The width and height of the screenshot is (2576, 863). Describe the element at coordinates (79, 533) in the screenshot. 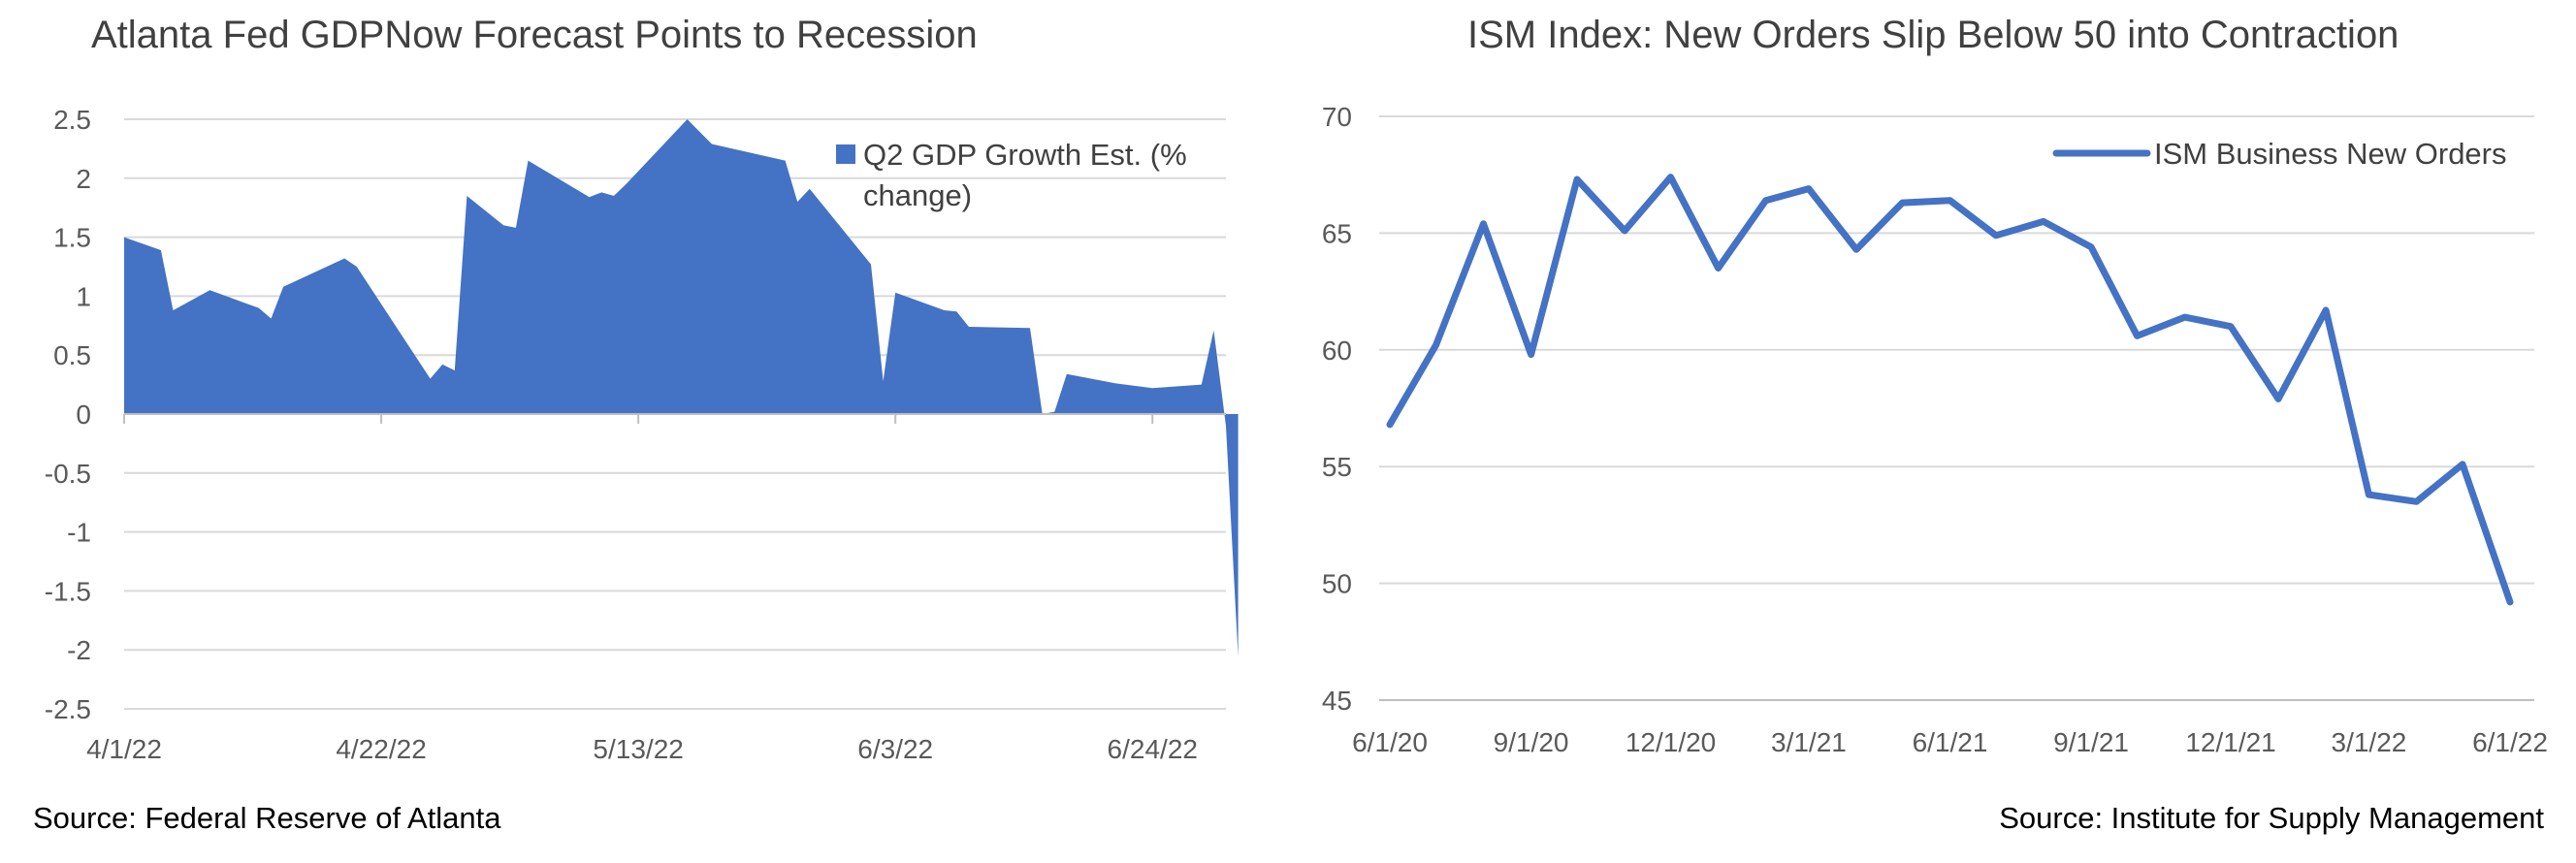

I see `y-tick-label: -1` at that location.